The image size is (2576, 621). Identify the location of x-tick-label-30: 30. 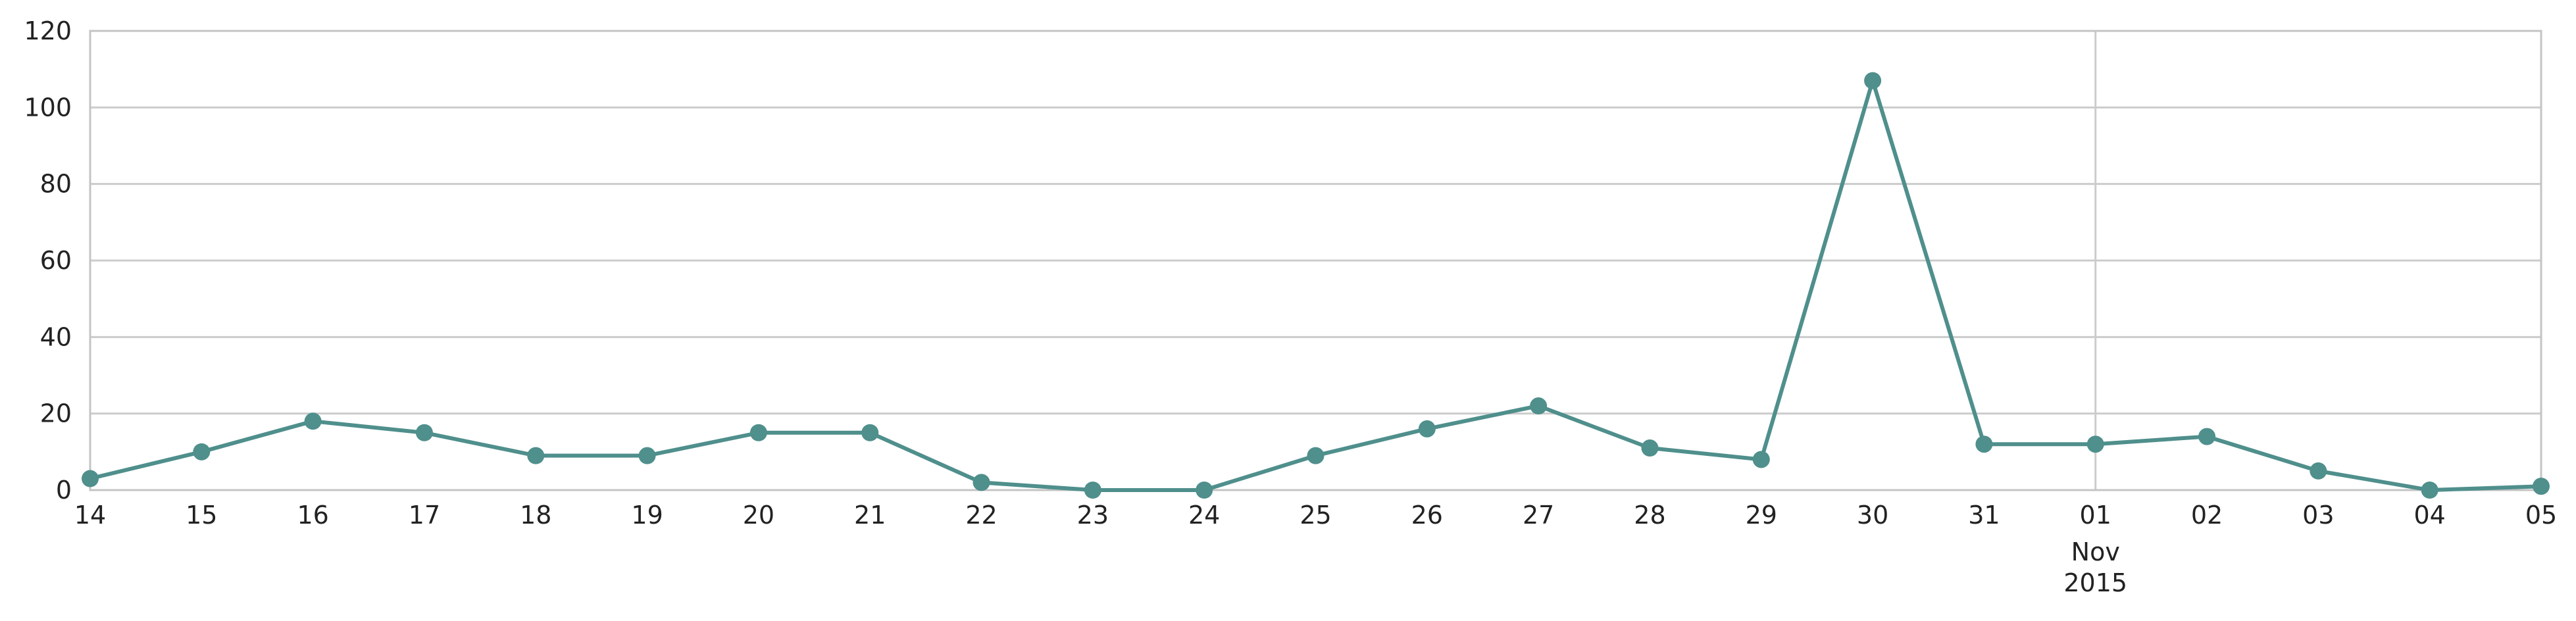
(1873, 515).